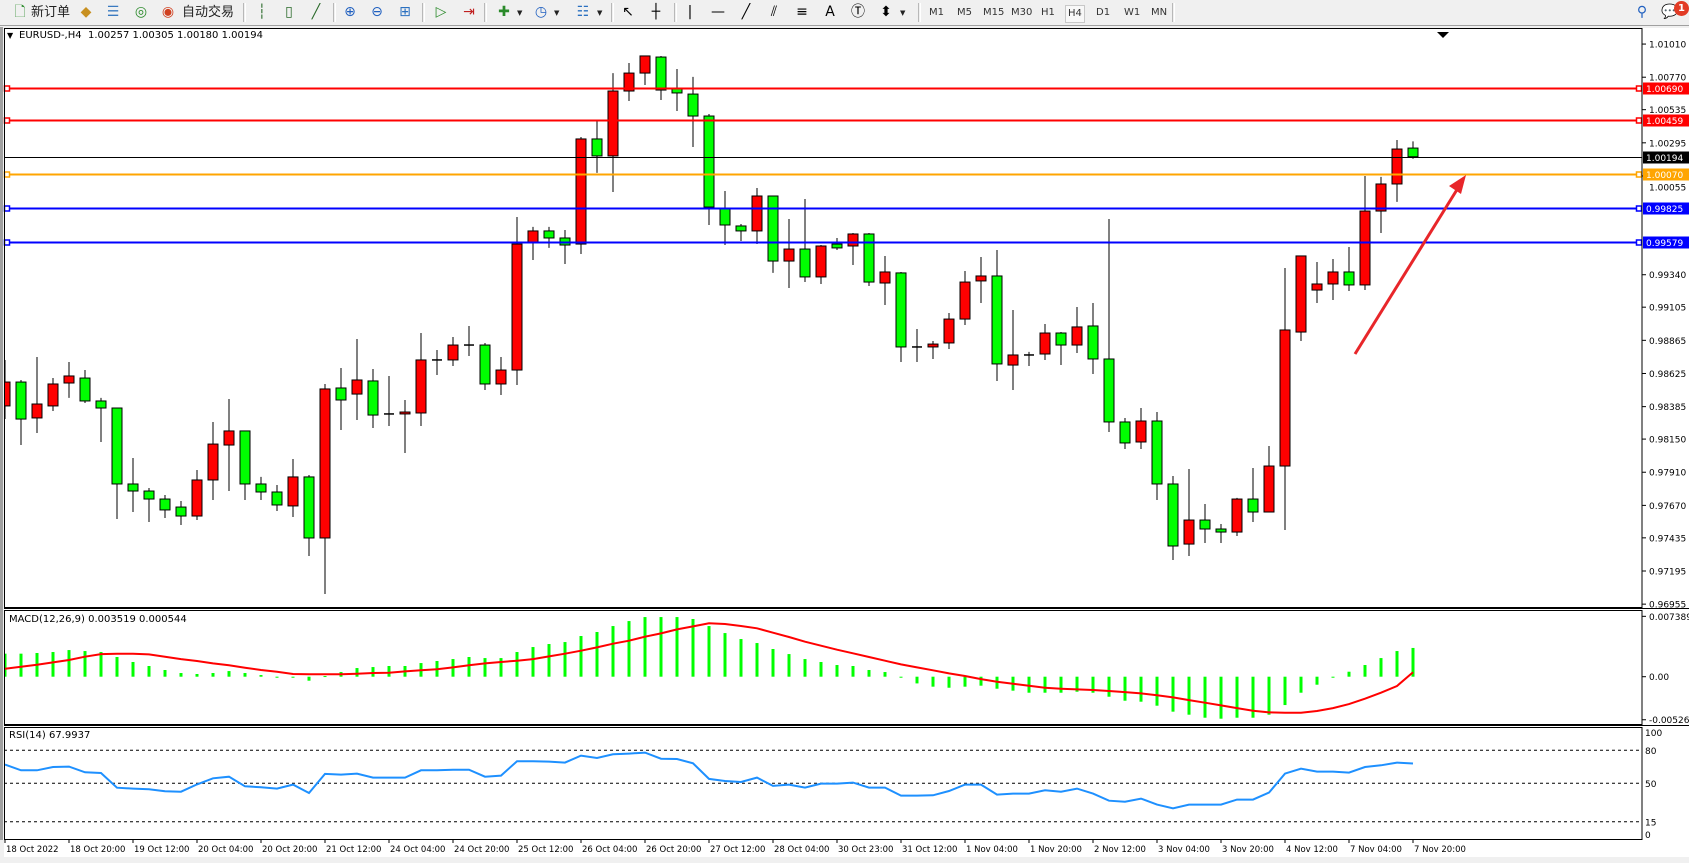 This screenshot has height=863, width=1689. What do you see at coordinates (830, 12) in the screenshot?
I see `text-icon: A` at bounding box center [830, 12].